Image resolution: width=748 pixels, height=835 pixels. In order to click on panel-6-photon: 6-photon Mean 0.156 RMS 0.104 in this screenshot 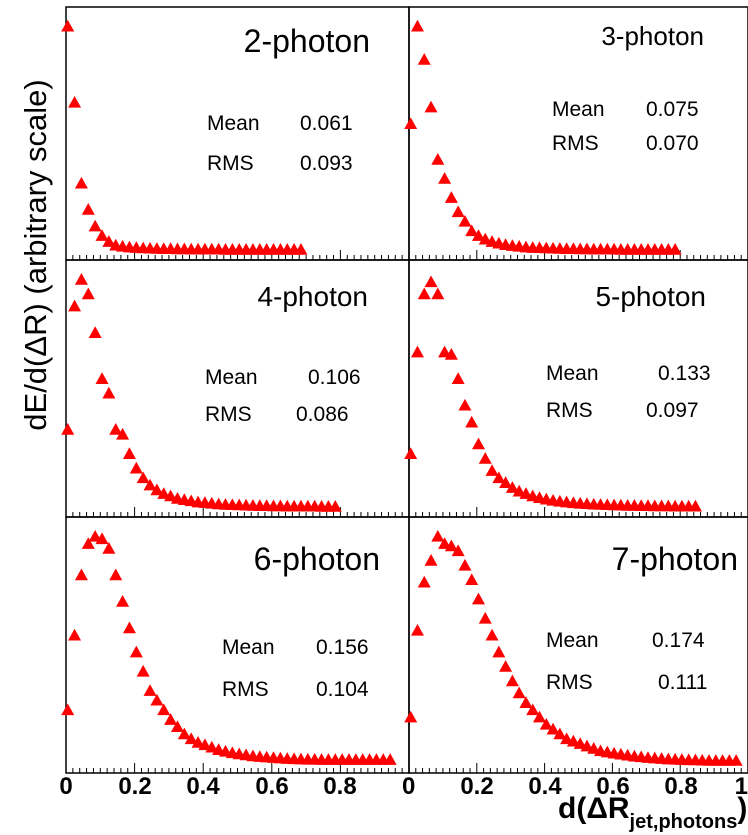, I will do `click(235, 645)`.